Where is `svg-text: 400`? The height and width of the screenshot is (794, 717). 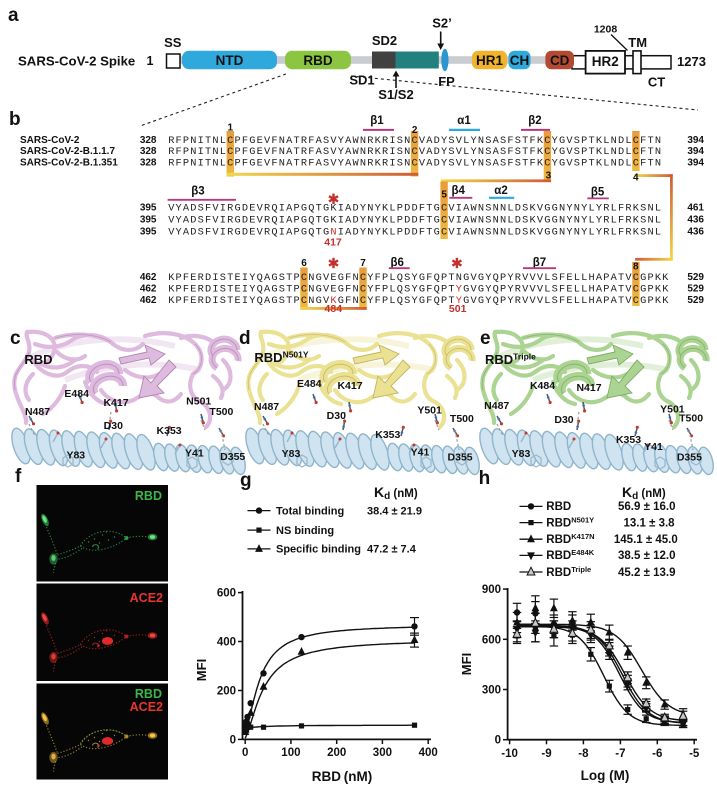 svg-text: 400 is located at coordinates (428, 753).